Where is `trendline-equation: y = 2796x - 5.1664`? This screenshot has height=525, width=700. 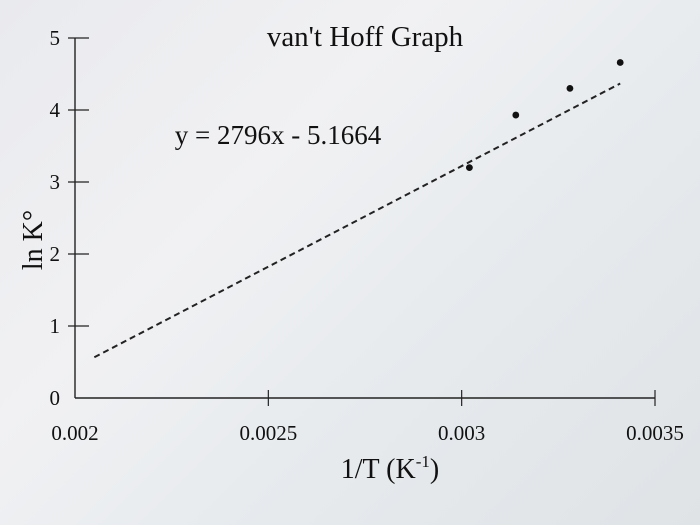 trendline-equation: y = 2796x - 5.1664 is located at coordinates (278, 135).